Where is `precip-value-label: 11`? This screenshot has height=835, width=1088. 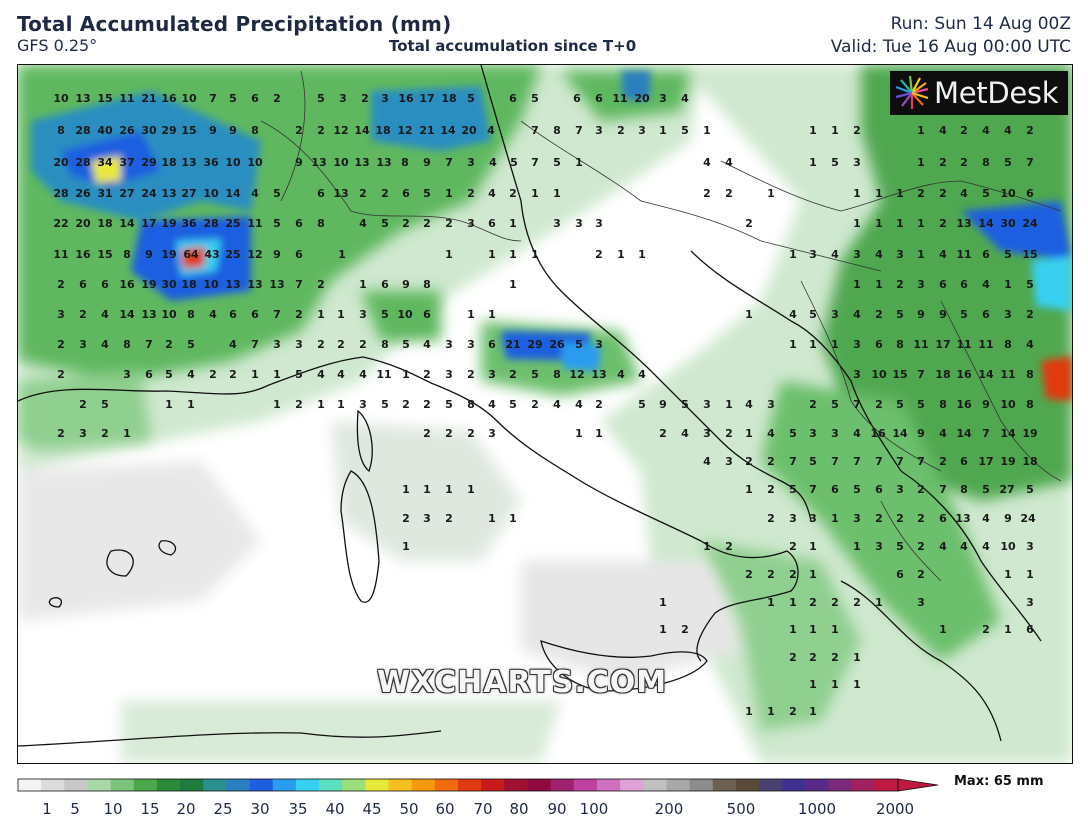 precip-value-label: 11 is located at coordinates (963, 344).